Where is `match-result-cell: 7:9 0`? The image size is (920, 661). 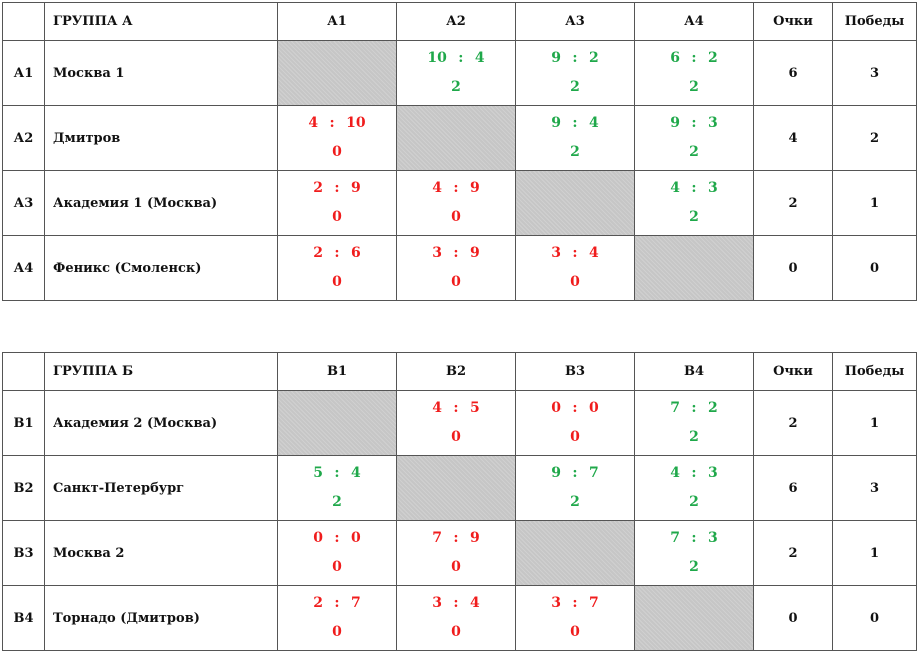 match-result-cell: 7:9 0 is located at coordinates (456, 553).